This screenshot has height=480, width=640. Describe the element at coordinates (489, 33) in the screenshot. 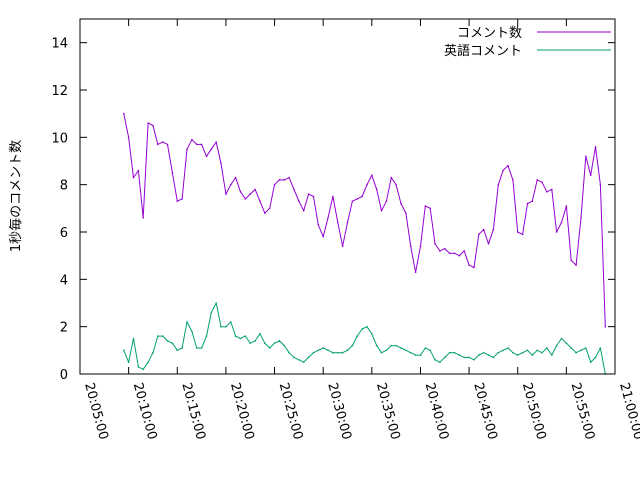

I see `legend-label: コメント数` at that location.